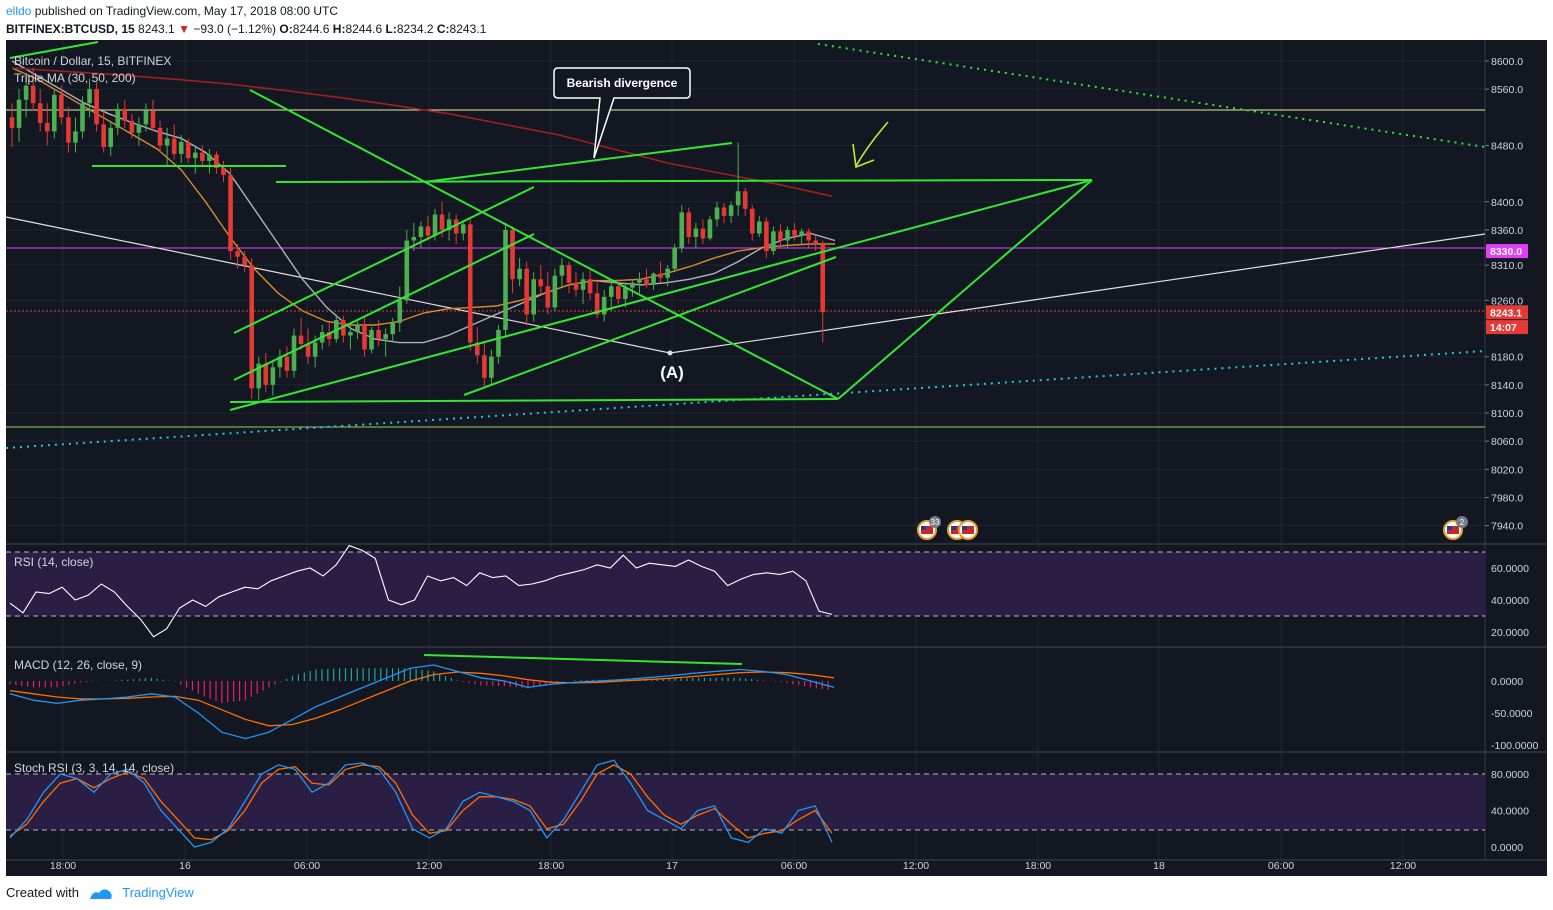 This screenshot has width=1553, height=910. Describe the element at coordinates (1159, 866) in the screenshot. I see `time-tick-label: 18` at that location.